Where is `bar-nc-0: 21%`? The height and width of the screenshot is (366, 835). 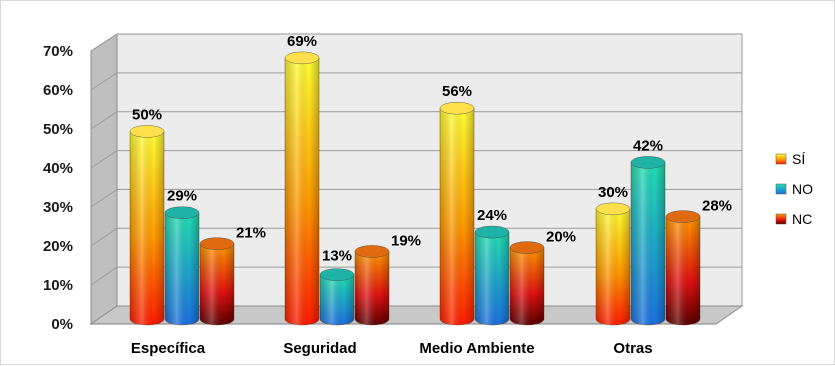
bar-nc-0: 21% is located at coordinates (232, 275).